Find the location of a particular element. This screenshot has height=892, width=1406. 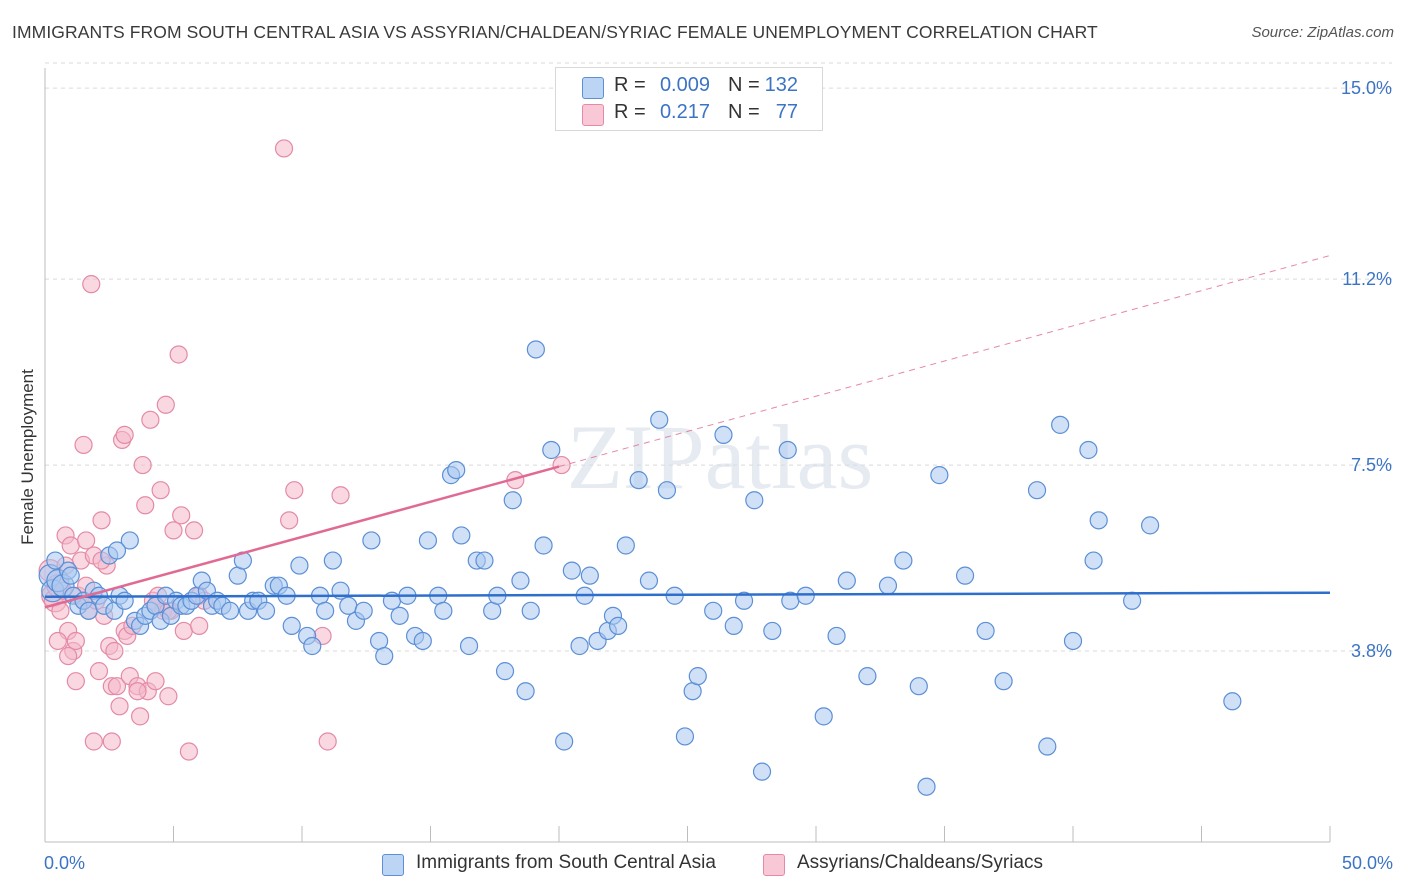

y-tick-label: 3.8% is located at coordinates (1371, 651).